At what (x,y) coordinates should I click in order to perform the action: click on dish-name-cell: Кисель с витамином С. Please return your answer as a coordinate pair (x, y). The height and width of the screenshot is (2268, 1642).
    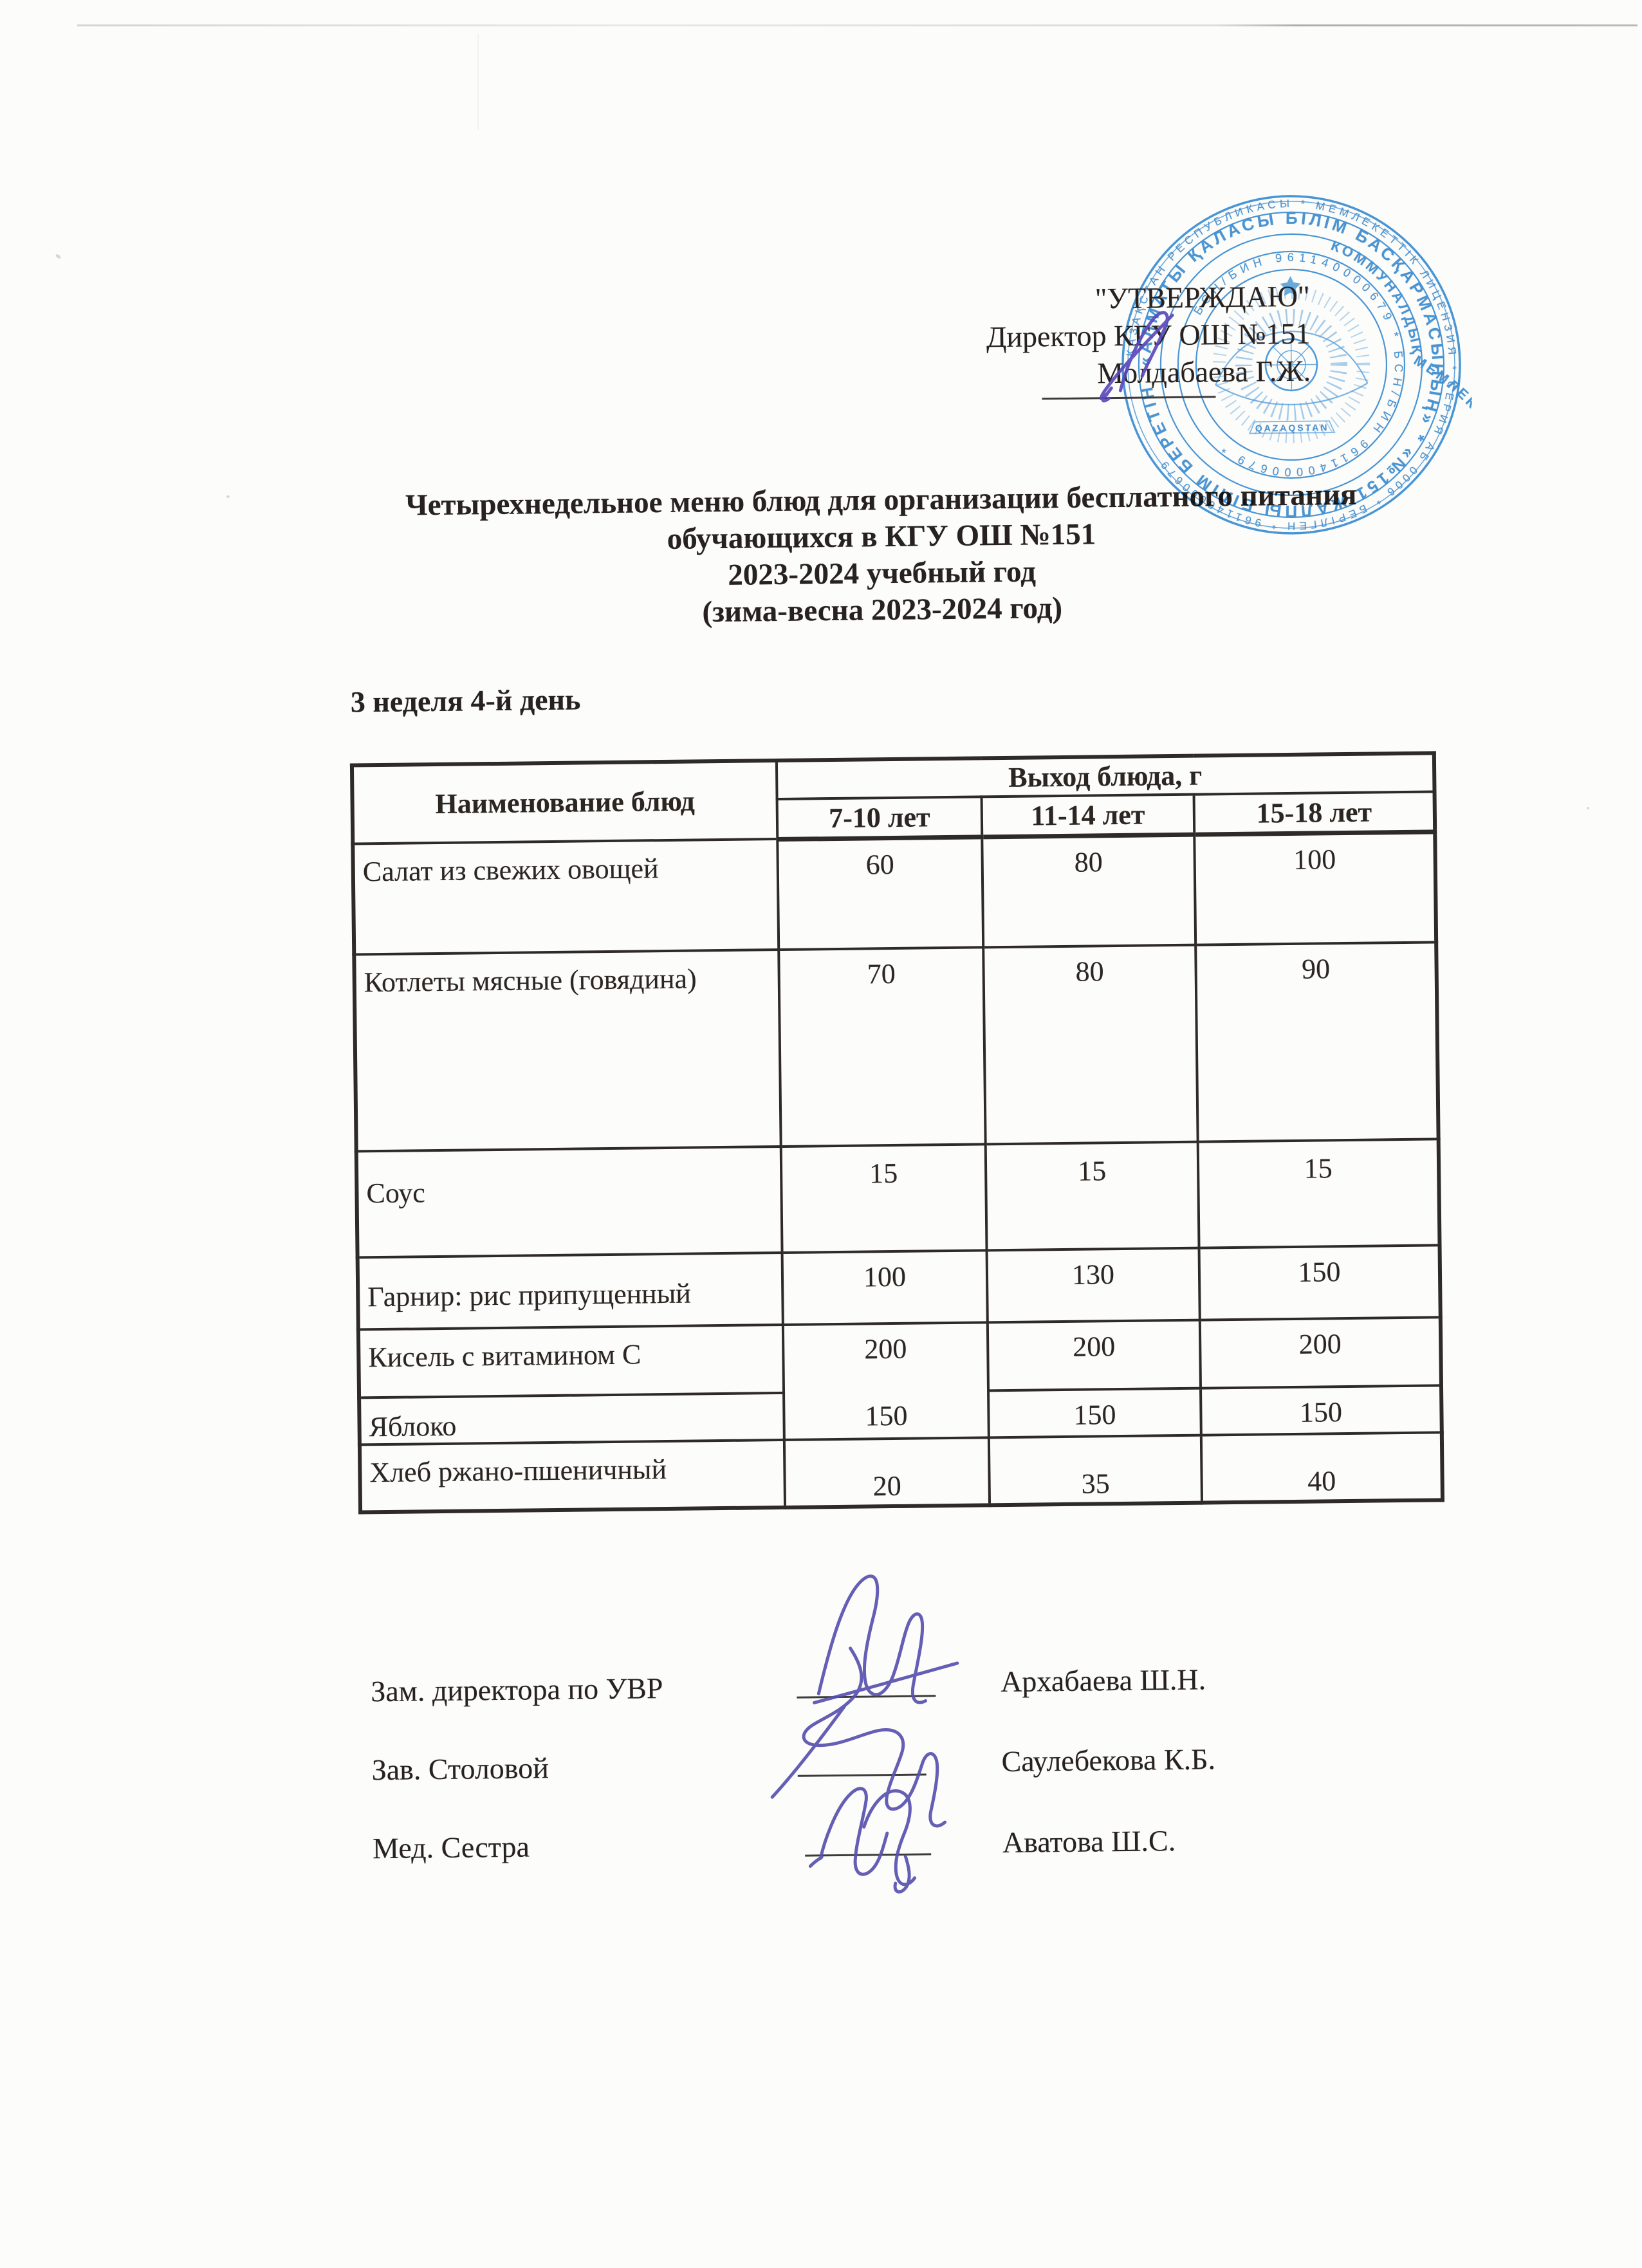
    Looking at the image, I should click on (571, 1361).